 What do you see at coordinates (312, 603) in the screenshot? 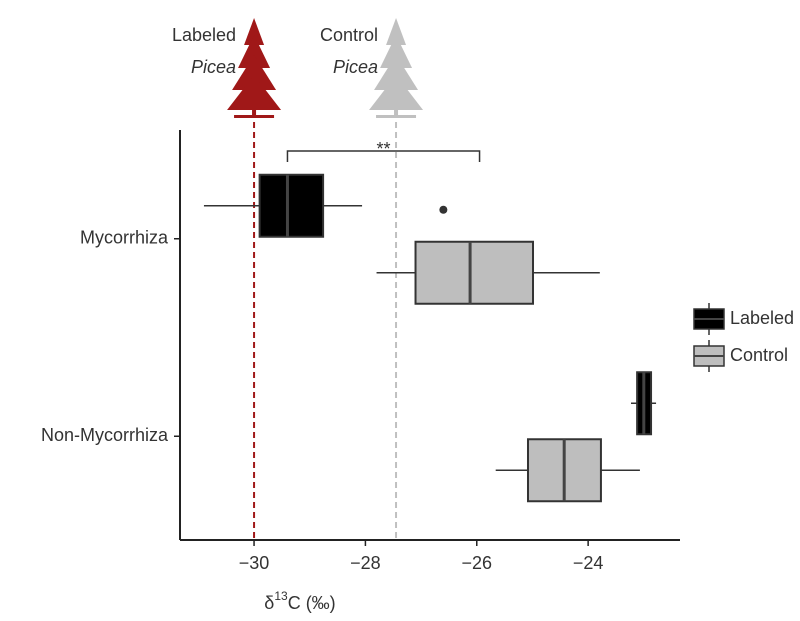
I see `x-label-suffix: C (‰)` at bounding box center [312, 603].